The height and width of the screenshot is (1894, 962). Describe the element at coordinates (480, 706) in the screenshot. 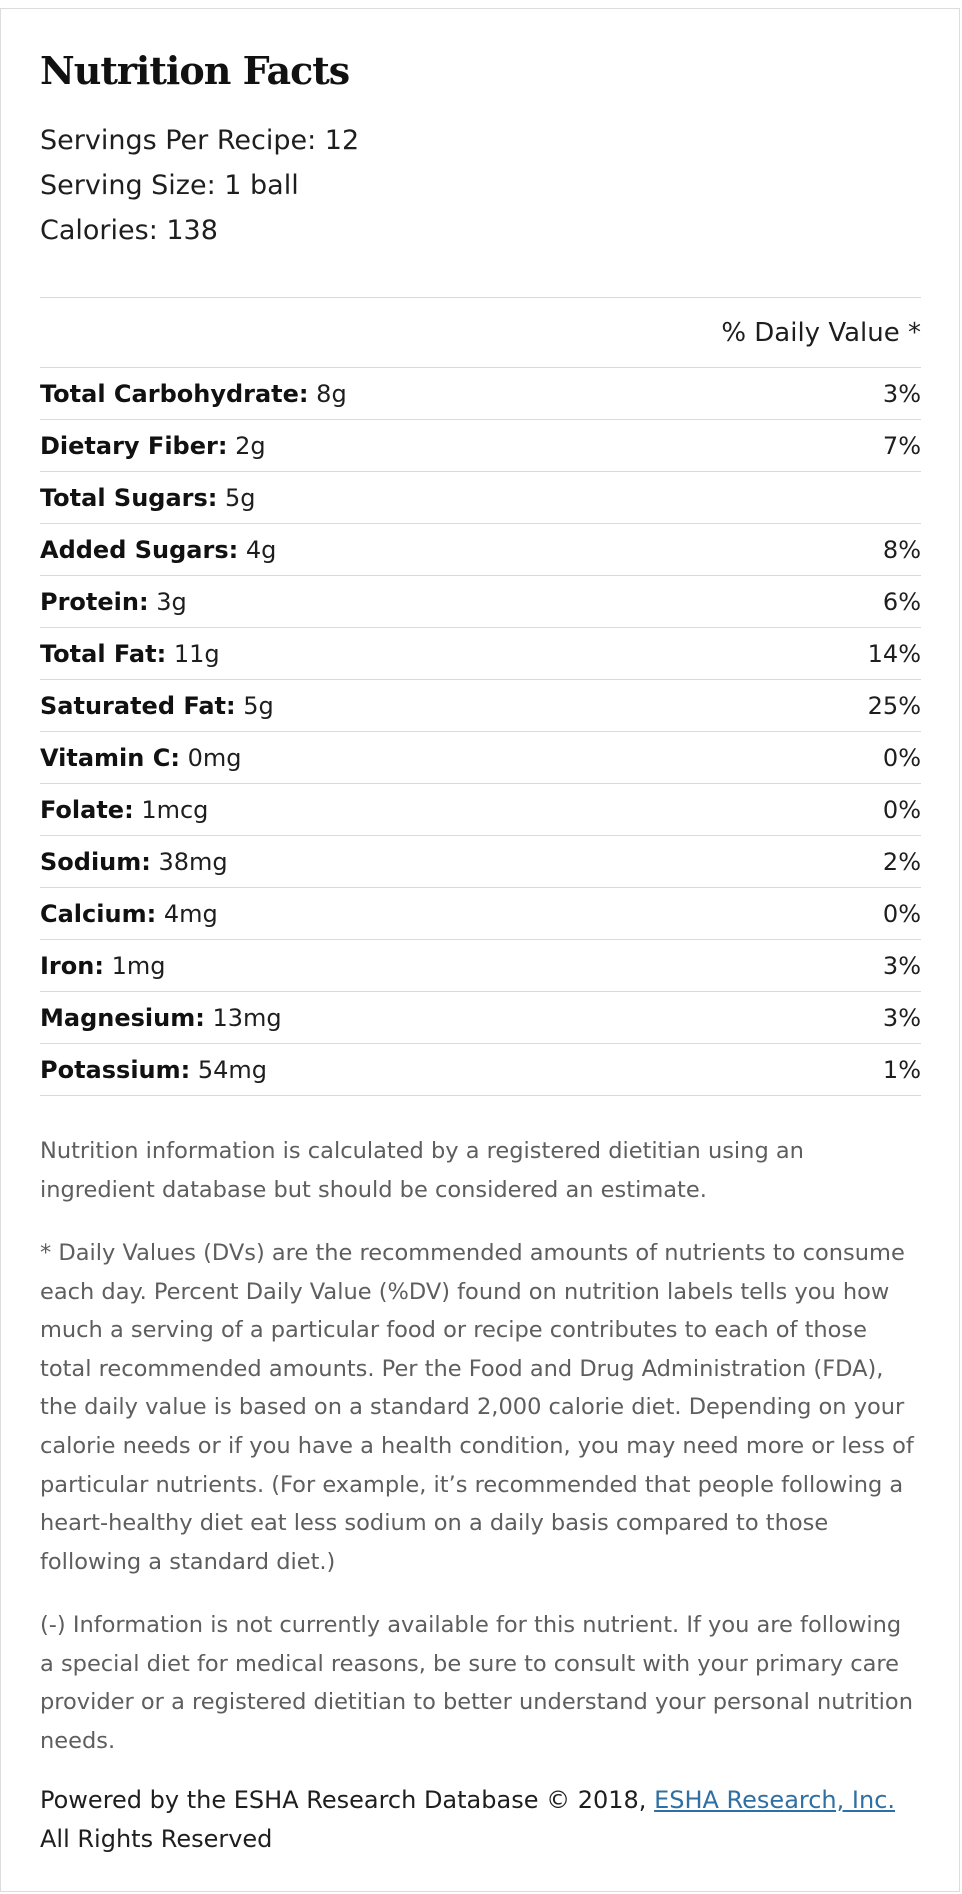

I see `nutrient-row: Saturated Fat: 5g 25%` at that location.